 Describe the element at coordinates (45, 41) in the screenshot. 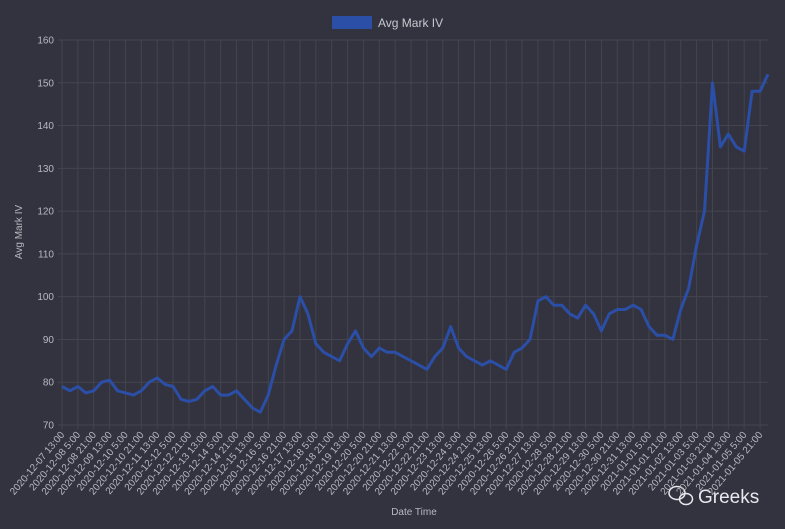

I see `y-tick-label: 160` at that location.